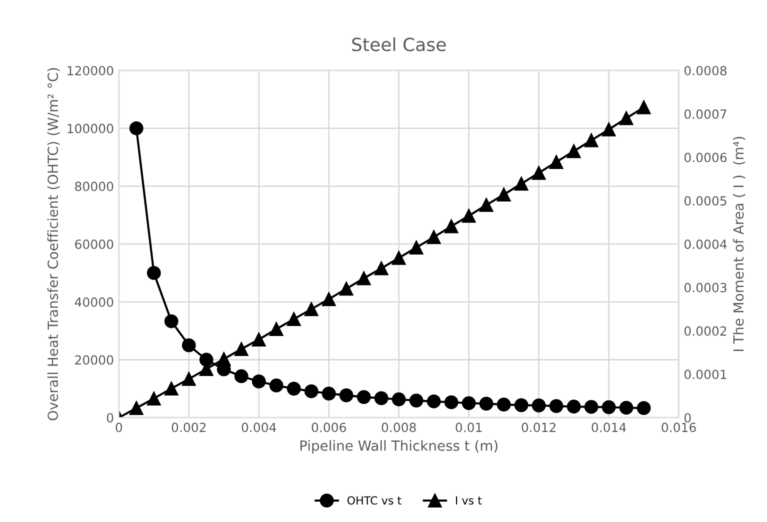 The image size is (767, 522). I want to click on y2-tick-label: 0.0003, so click(705, 287).